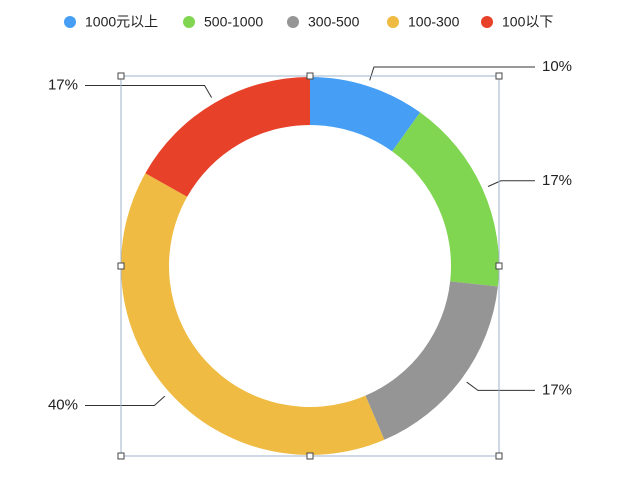 Image resolution: width=640 pixels, height=484 pixels. I want to click on legend: 1000元以上 500-1000 300-500 100-300 100以下, so click(308, 22).